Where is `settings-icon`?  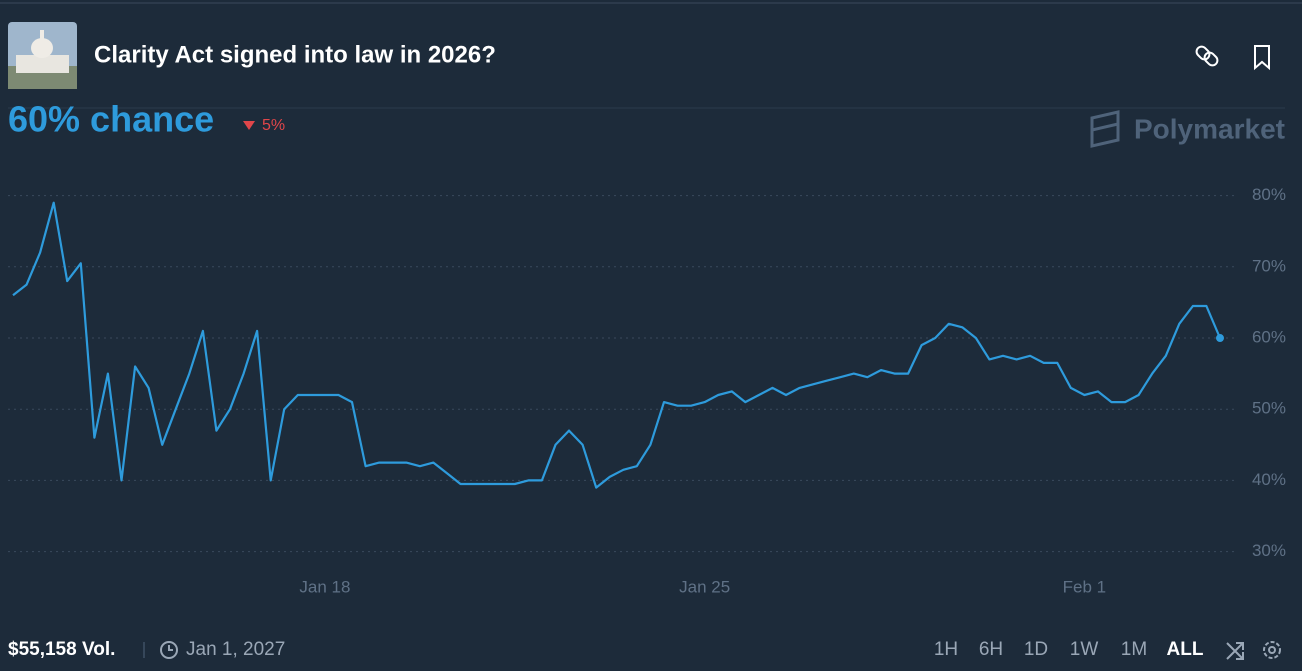
settings-icon is located at coordinates (1272, 650).